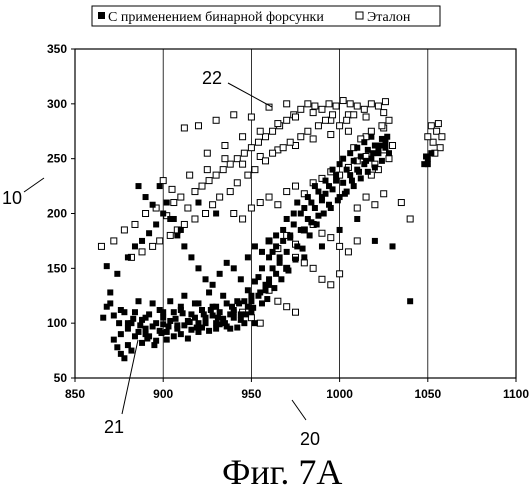  I want to click on figure-caption: Фиг. 7A, so click(282, 472).